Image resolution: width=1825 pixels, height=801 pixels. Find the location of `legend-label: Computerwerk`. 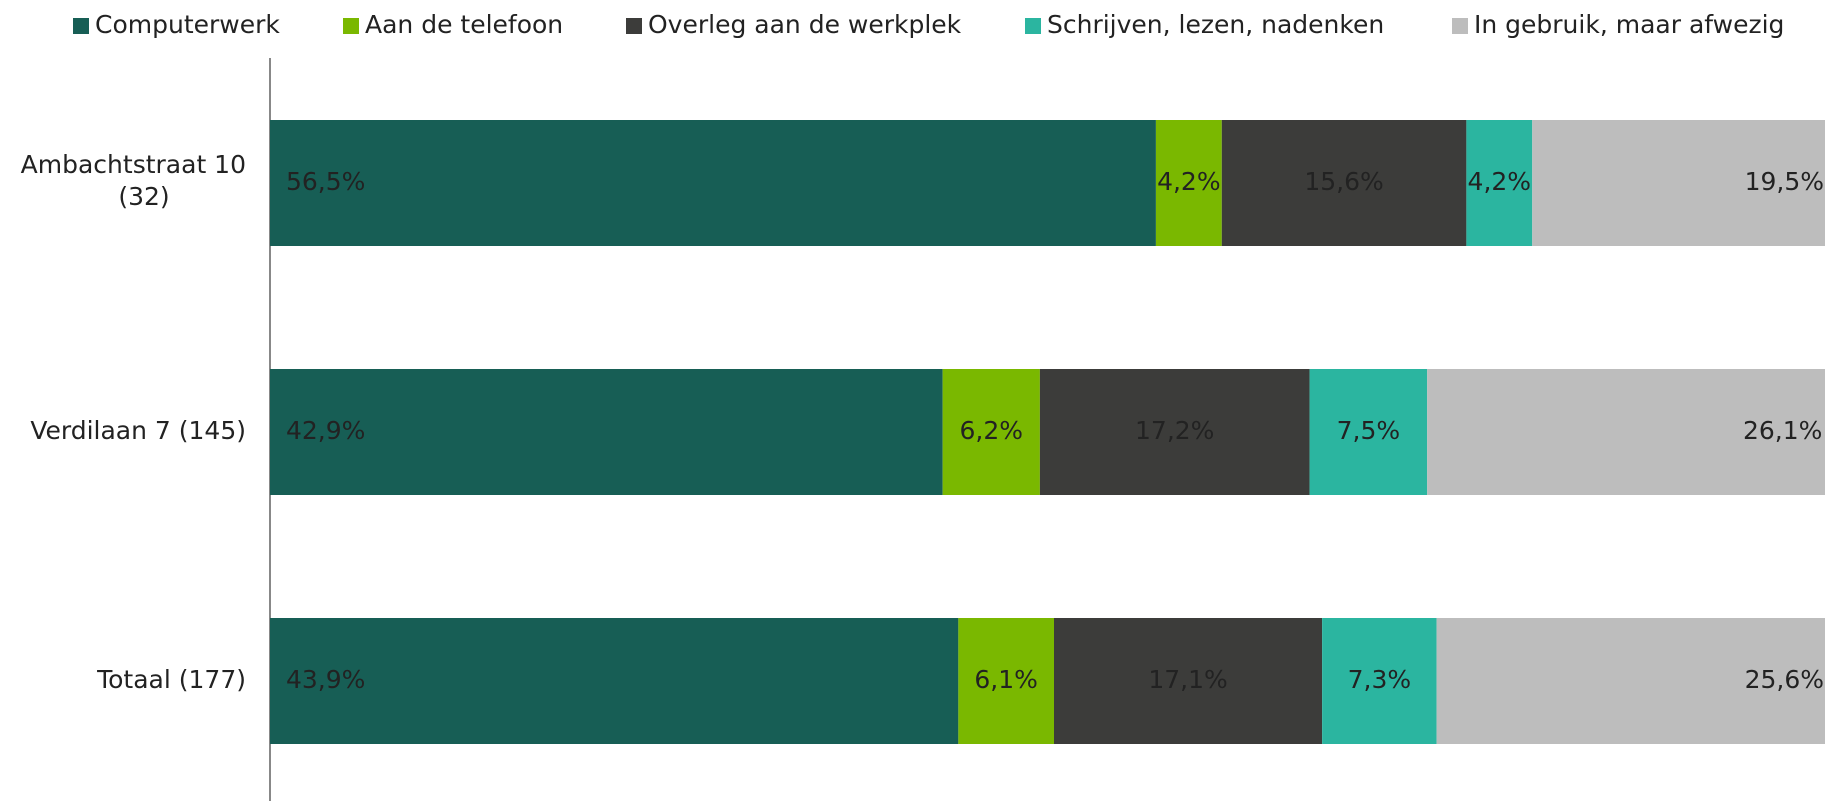

legend-label: Computerwerk is located at coordinates (187, 24).